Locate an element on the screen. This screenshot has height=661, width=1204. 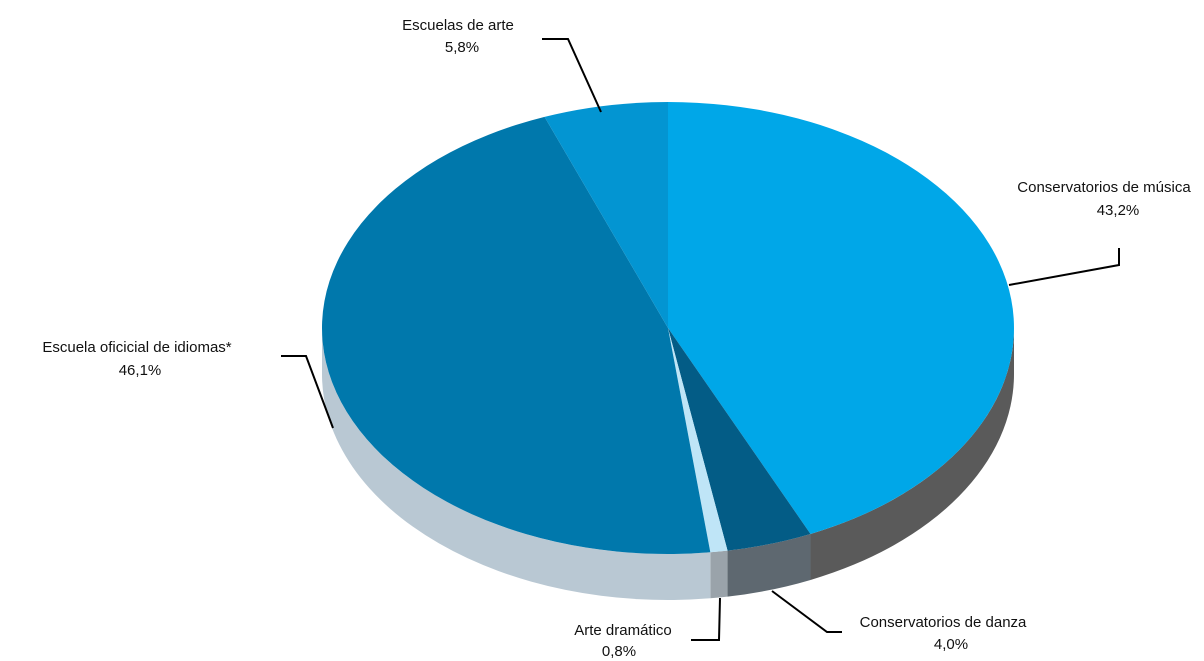
value-escuela-idiomas: 46,1% is located at coordinates (140, 370).